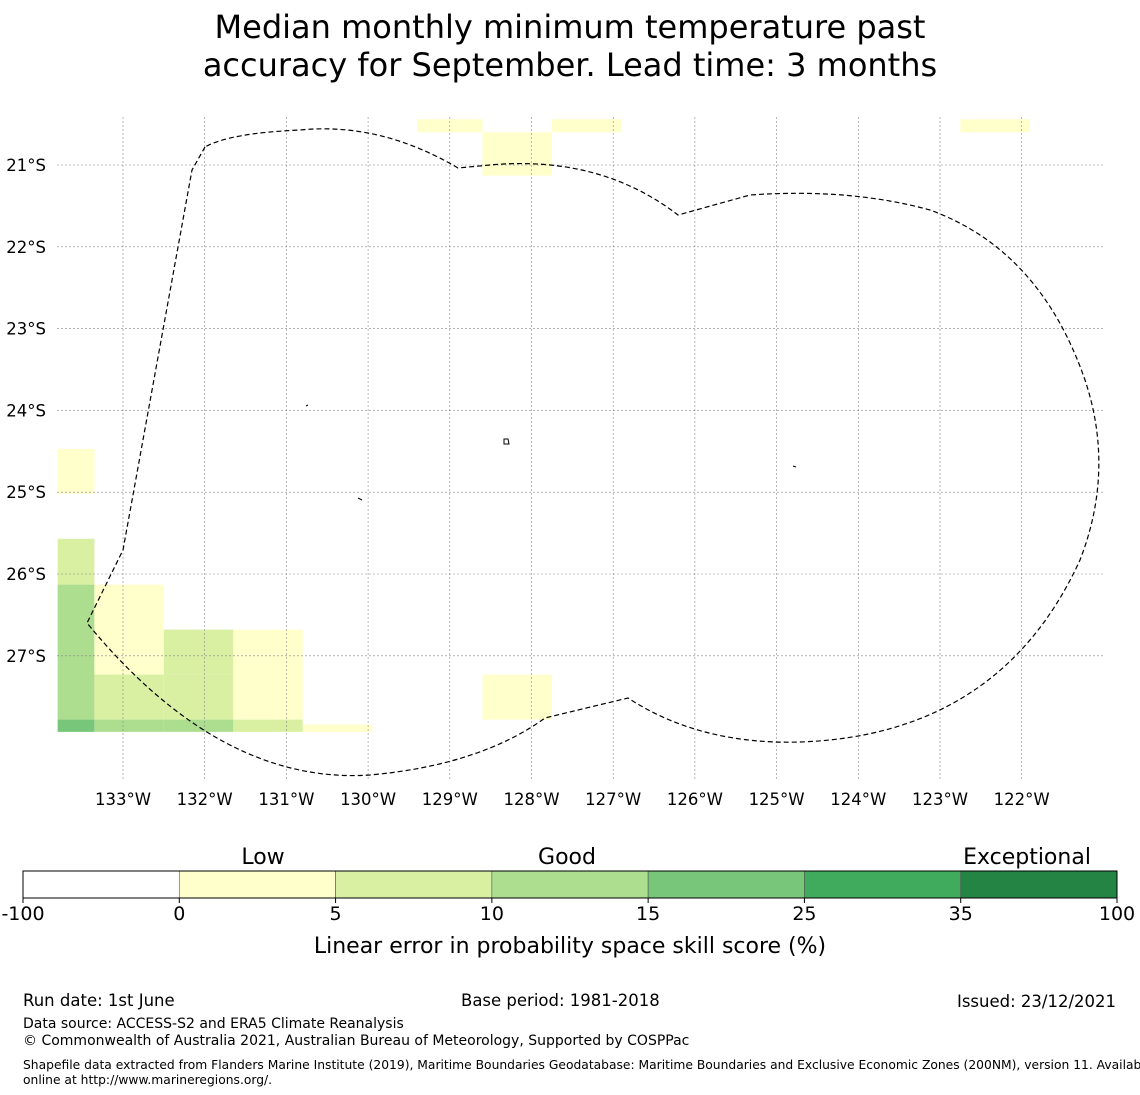  What do you see at coordinates (26, 247) in the screenshot?
I see `latitude-label: 22°S` at bounding box center [26, 247].